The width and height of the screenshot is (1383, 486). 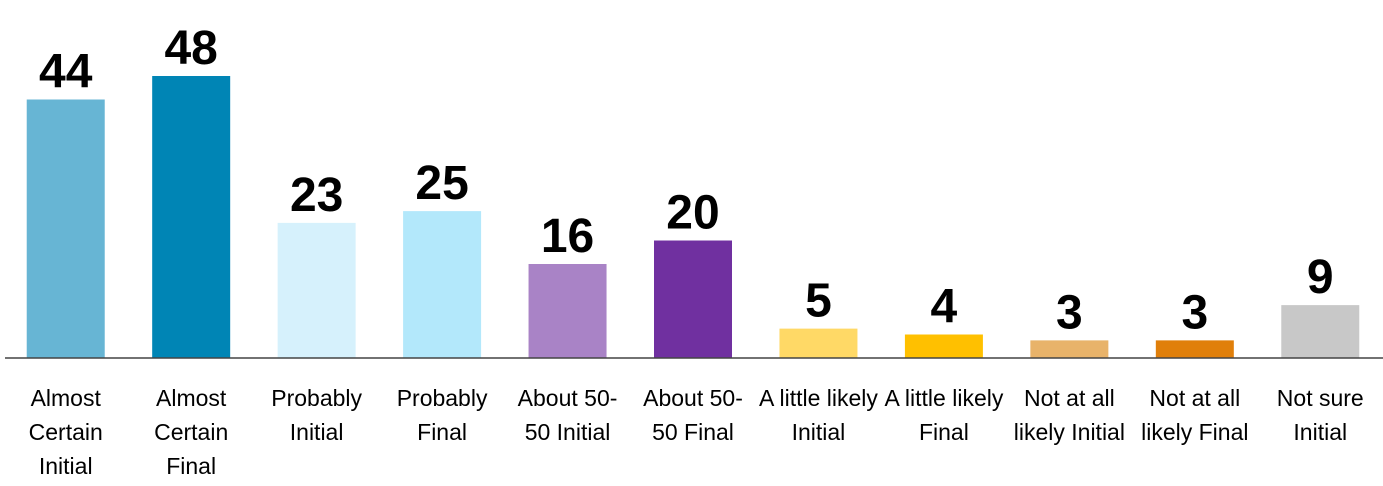 I want to click on data-label: 9, so click(x=1320, y=277).